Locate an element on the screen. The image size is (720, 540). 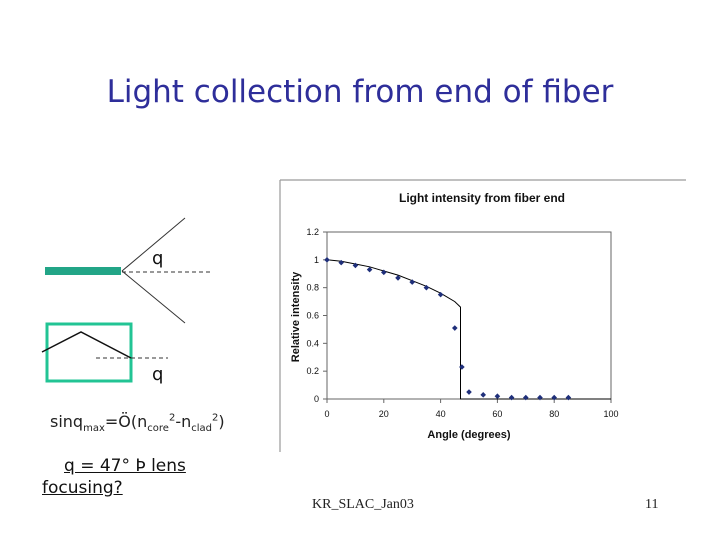
x-tick-label: 20 is located at coordinates (384, 414).